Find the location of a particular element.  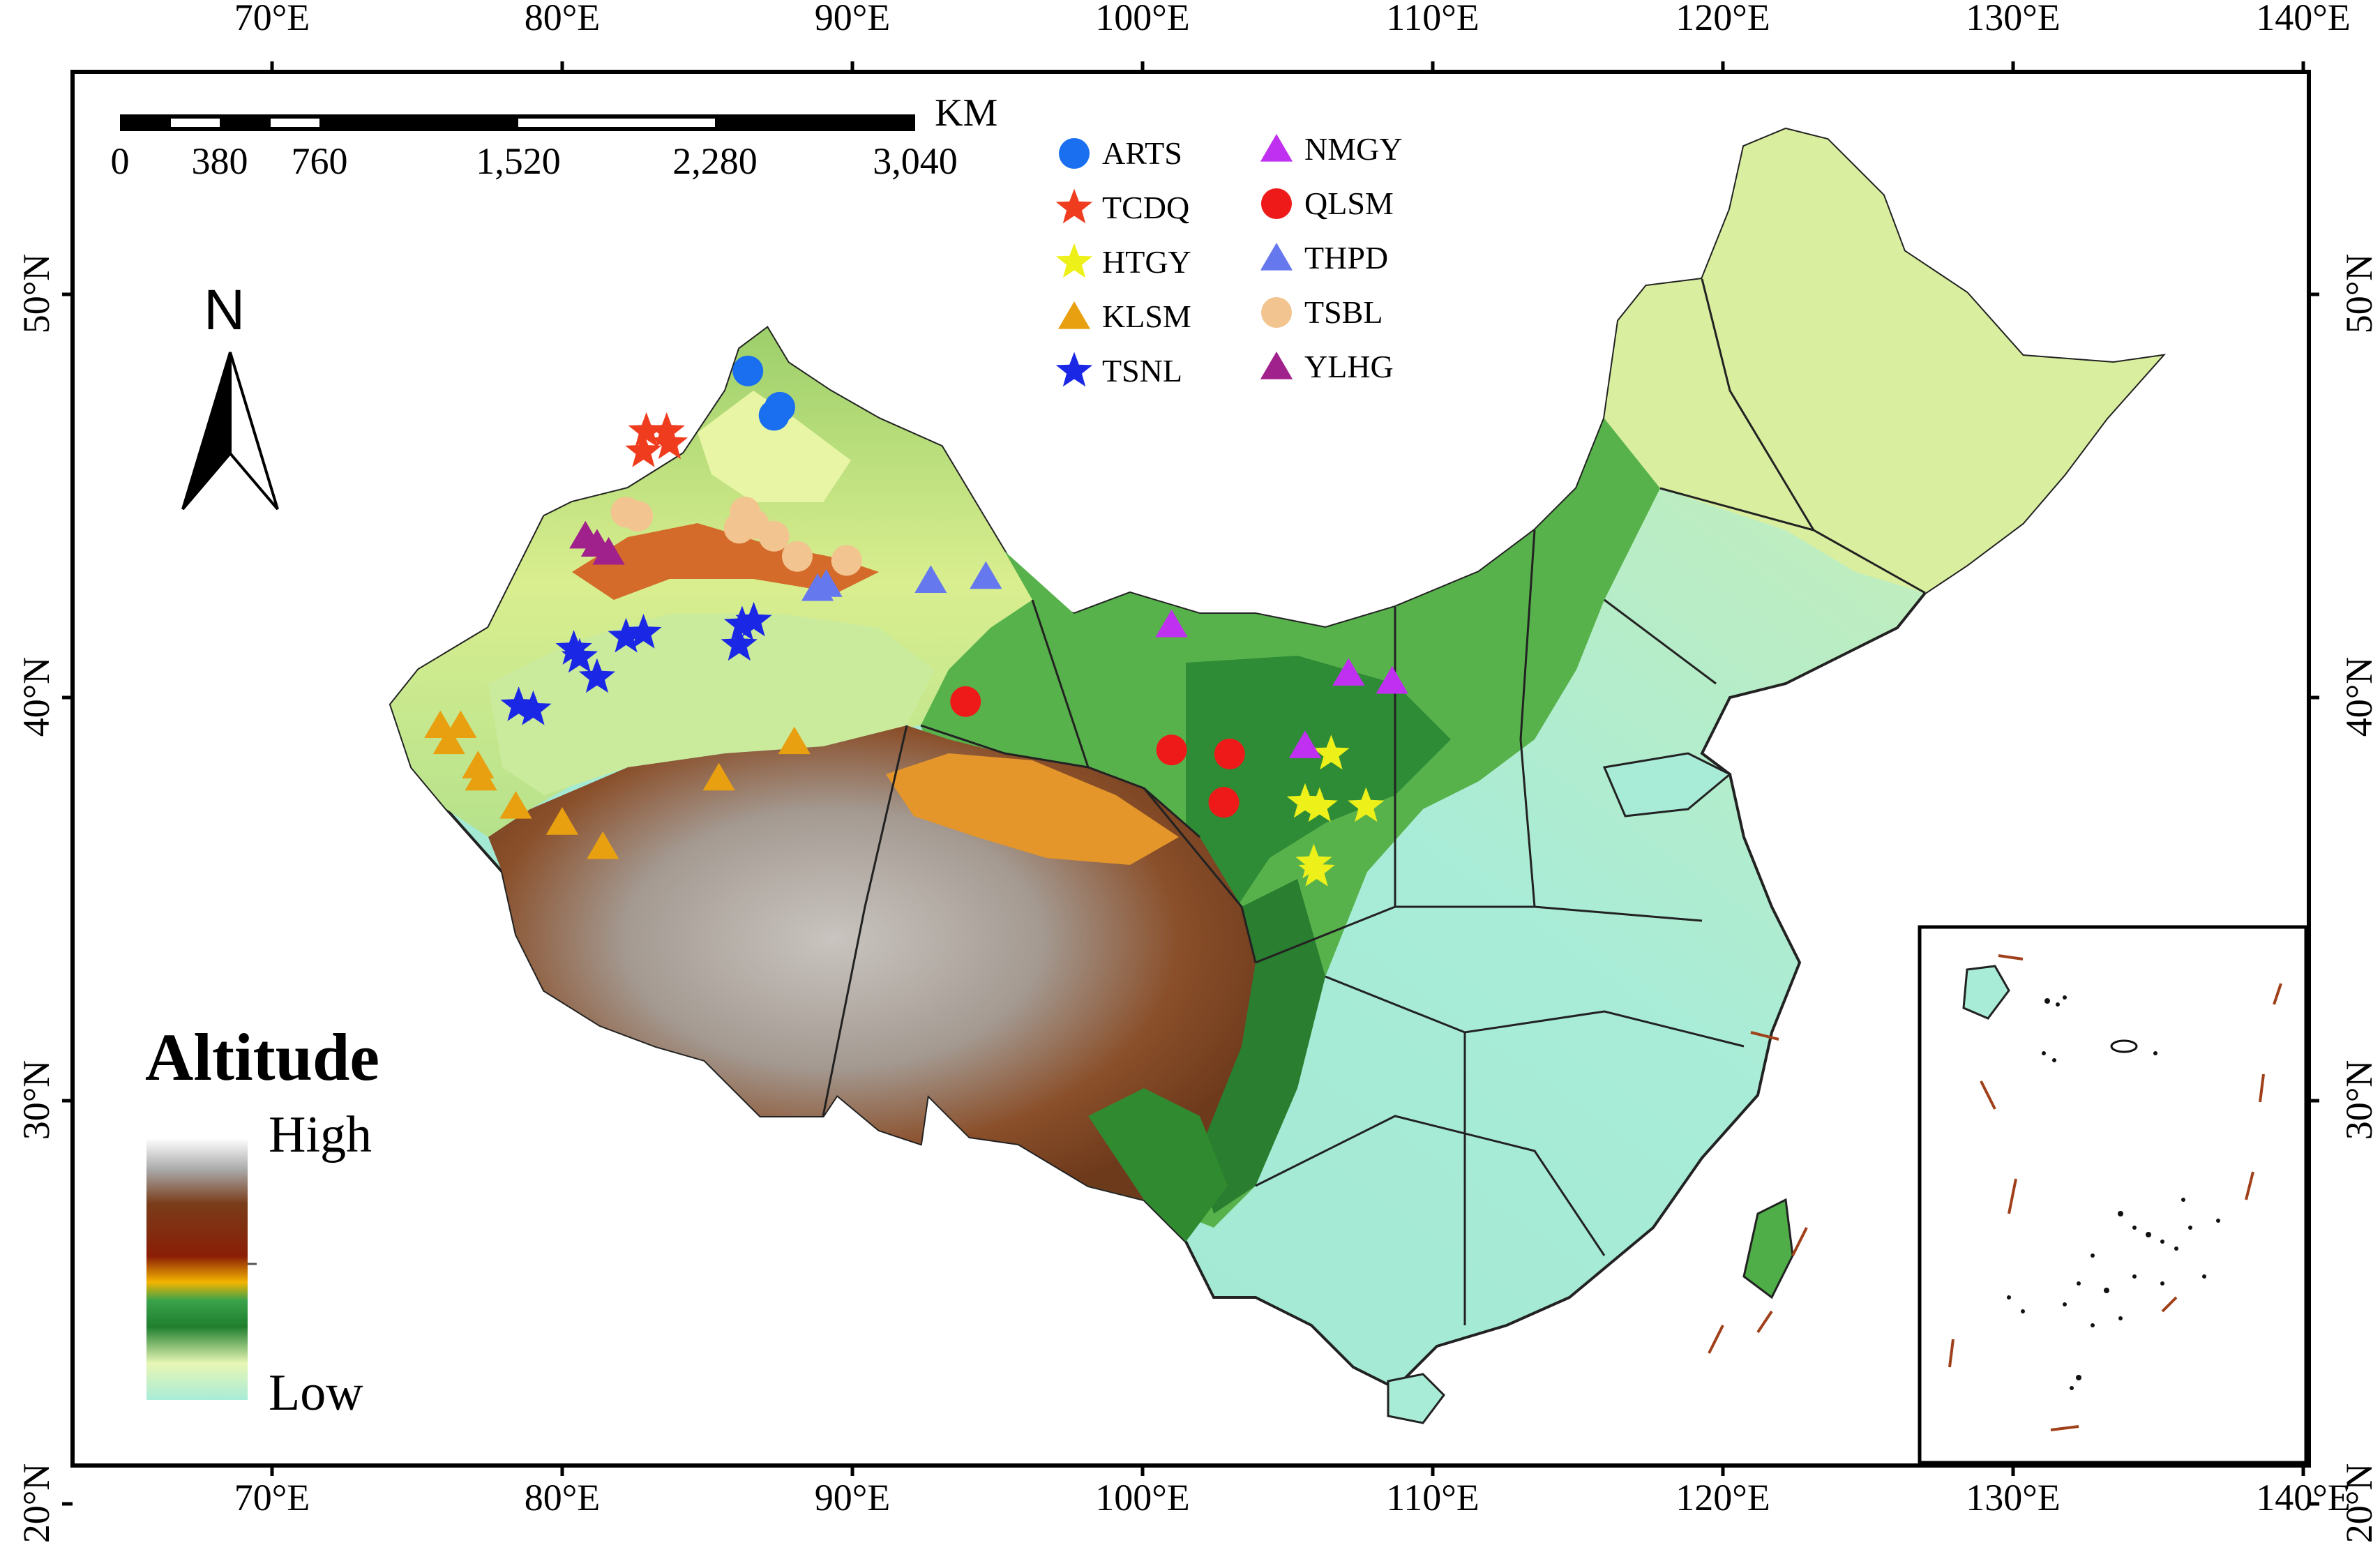

altitude-low-label: Low is located at coordinates (316, 1393).